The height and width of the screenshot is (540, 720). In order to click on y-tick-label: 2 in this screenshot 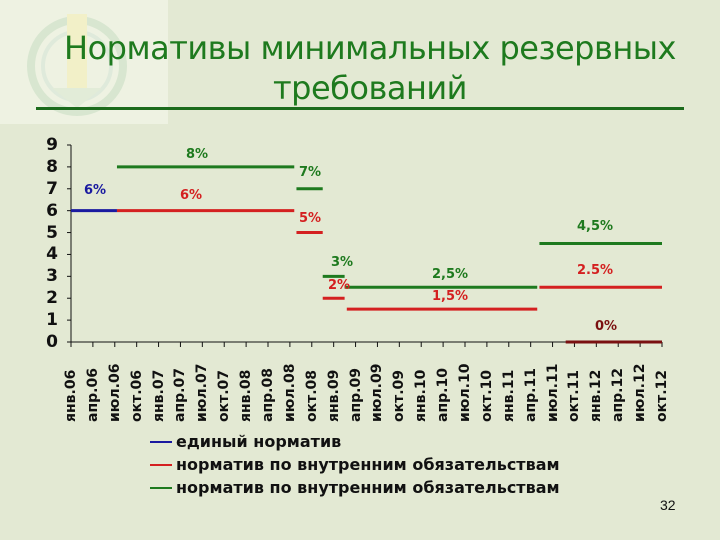, I will do `click(52, 298)`.